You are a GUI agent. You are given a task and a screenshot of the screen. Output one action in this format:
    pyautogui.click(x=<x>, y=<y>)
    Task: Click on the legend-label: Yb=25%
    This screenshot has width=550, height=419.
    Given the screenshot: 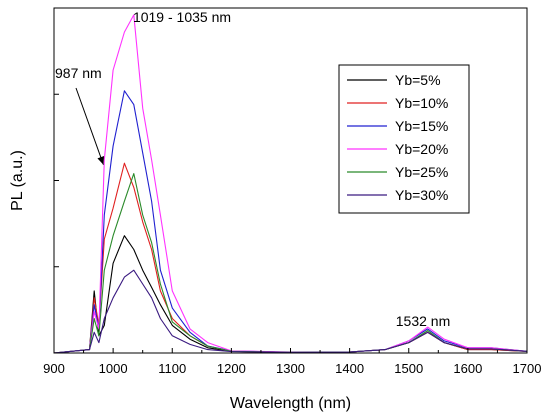 What is the action you would take?
    pyautogui.click(x=421, y=172)
    